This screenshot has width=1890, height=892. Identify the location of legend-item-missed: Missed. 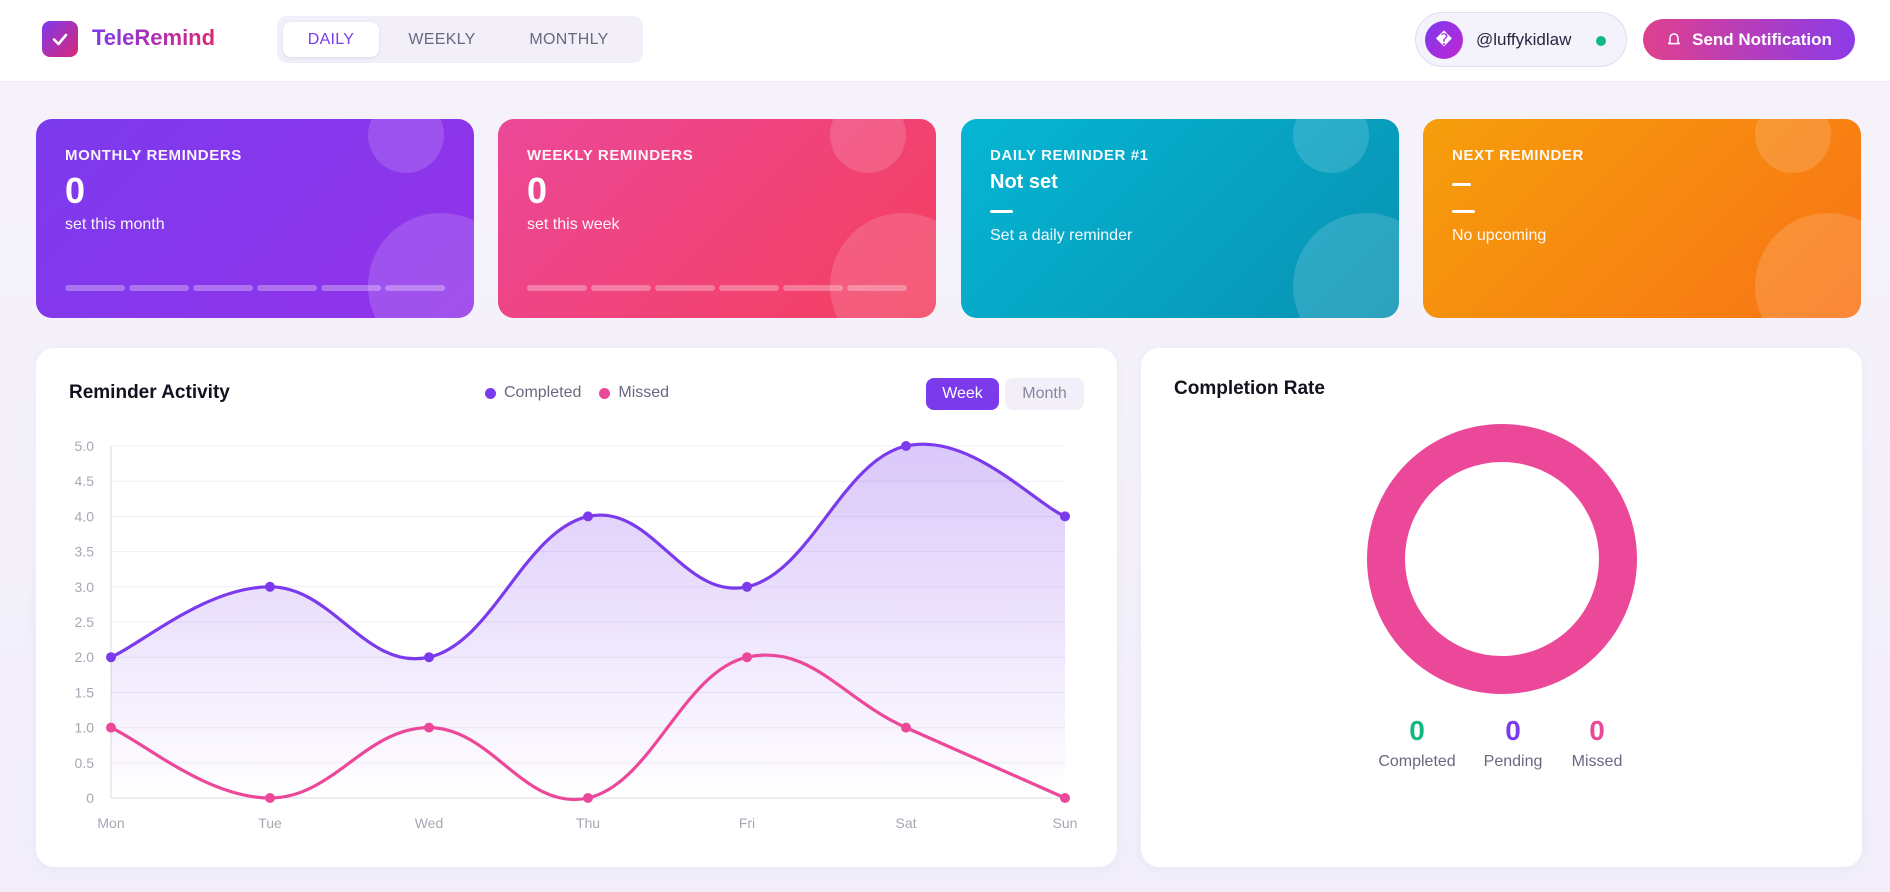
(634, 393).